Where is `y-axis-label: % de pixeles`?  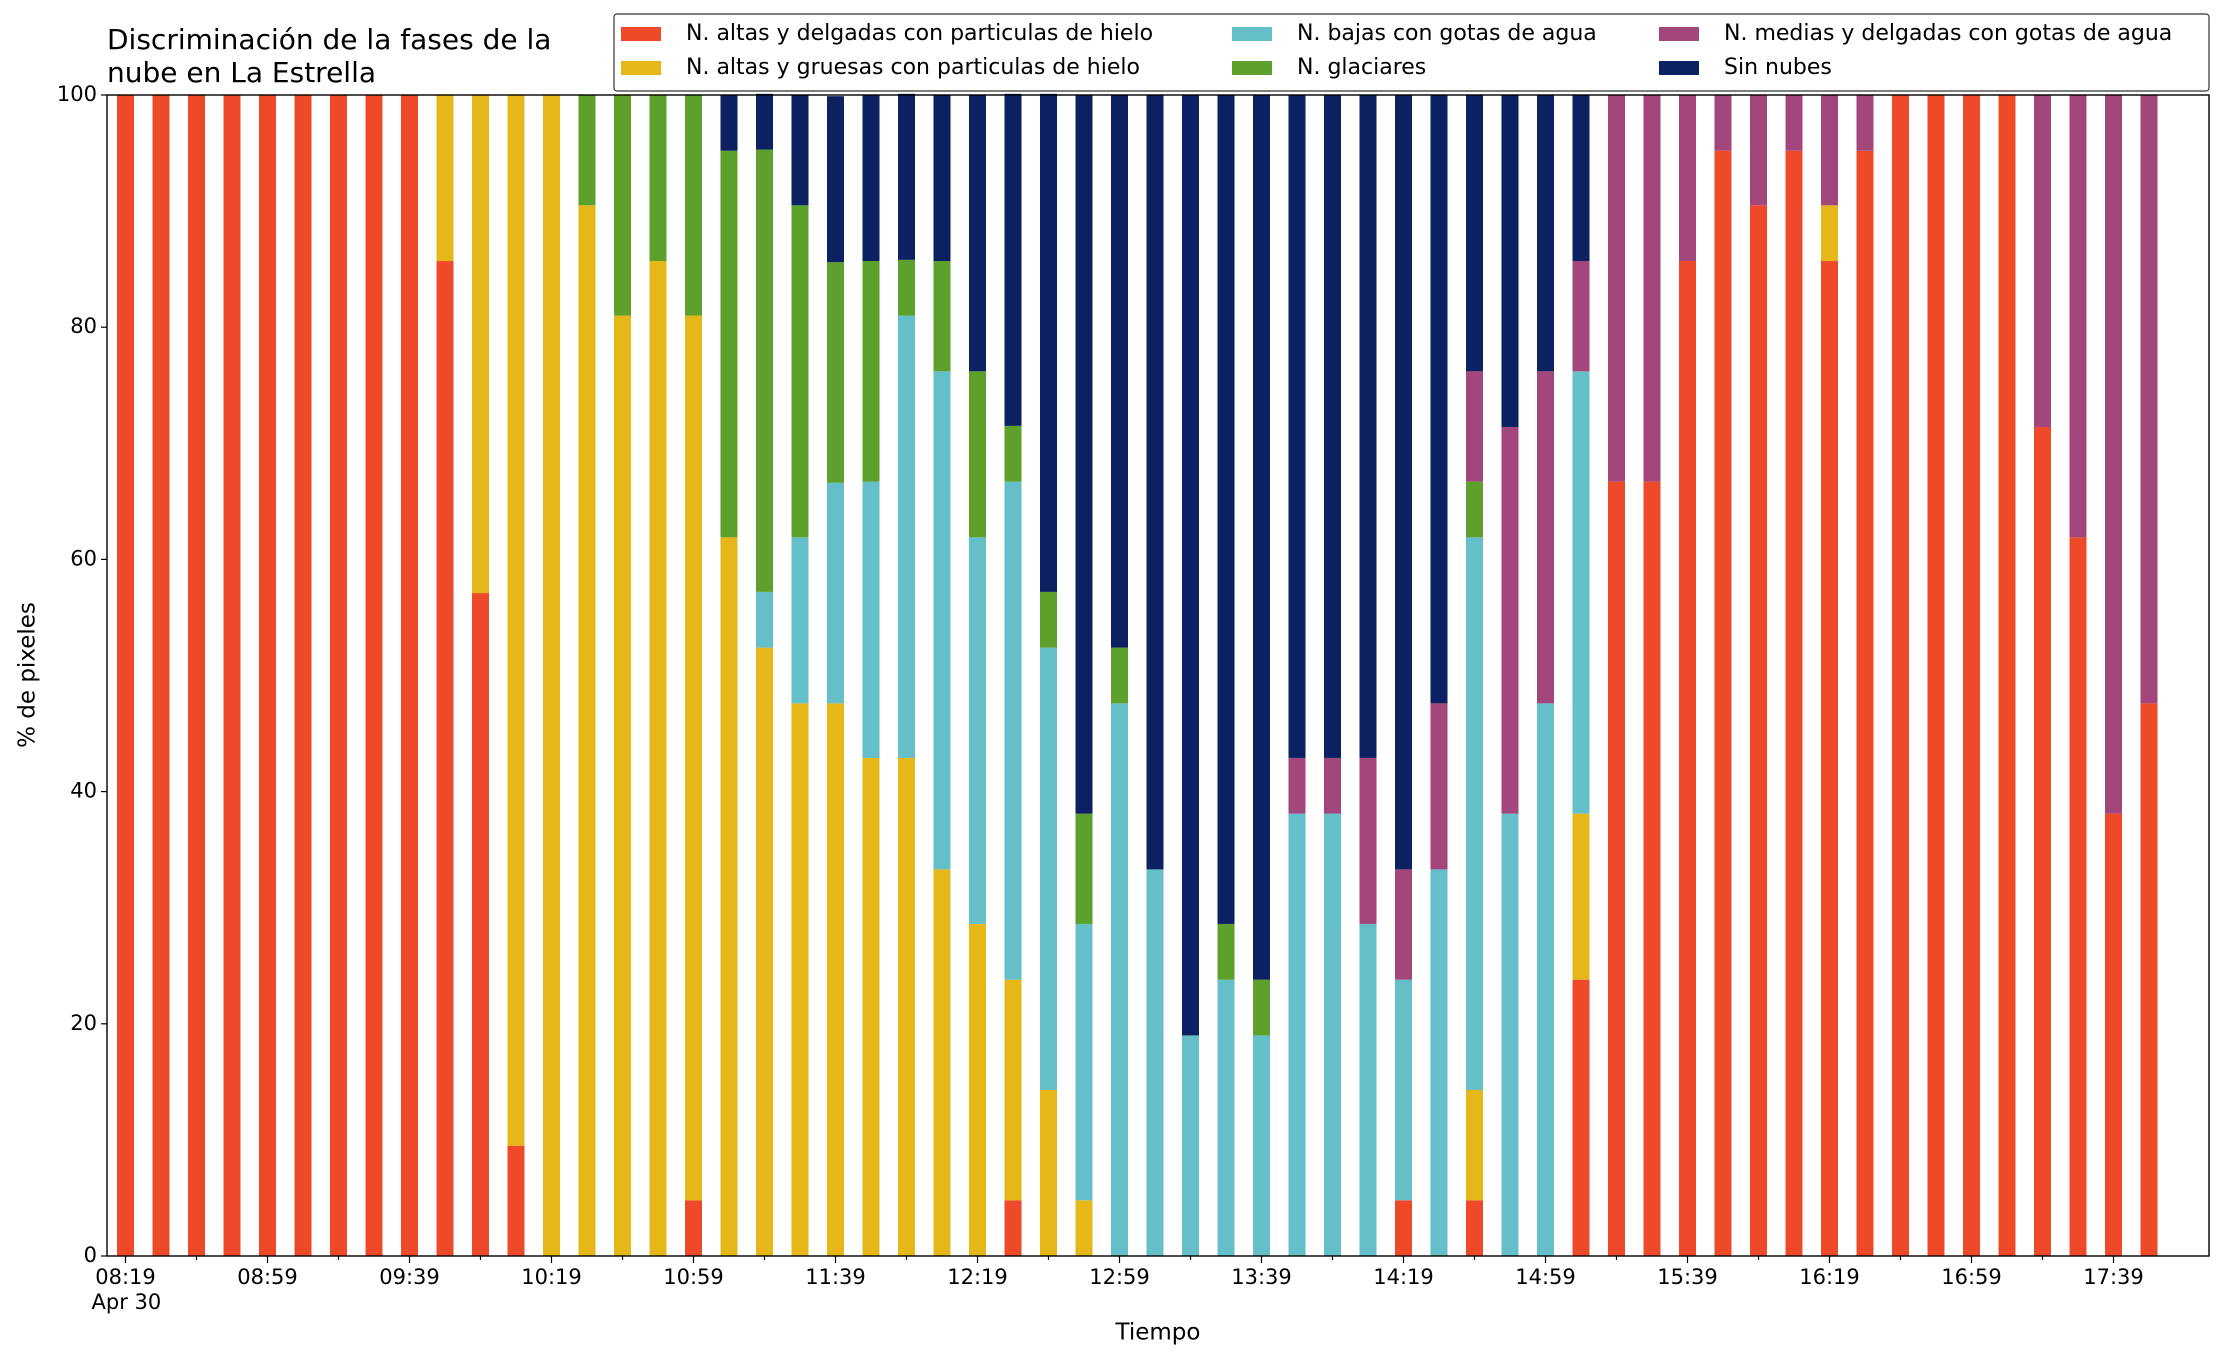
y-axis-label: % de pixeles is located at coordinates (28, 675).